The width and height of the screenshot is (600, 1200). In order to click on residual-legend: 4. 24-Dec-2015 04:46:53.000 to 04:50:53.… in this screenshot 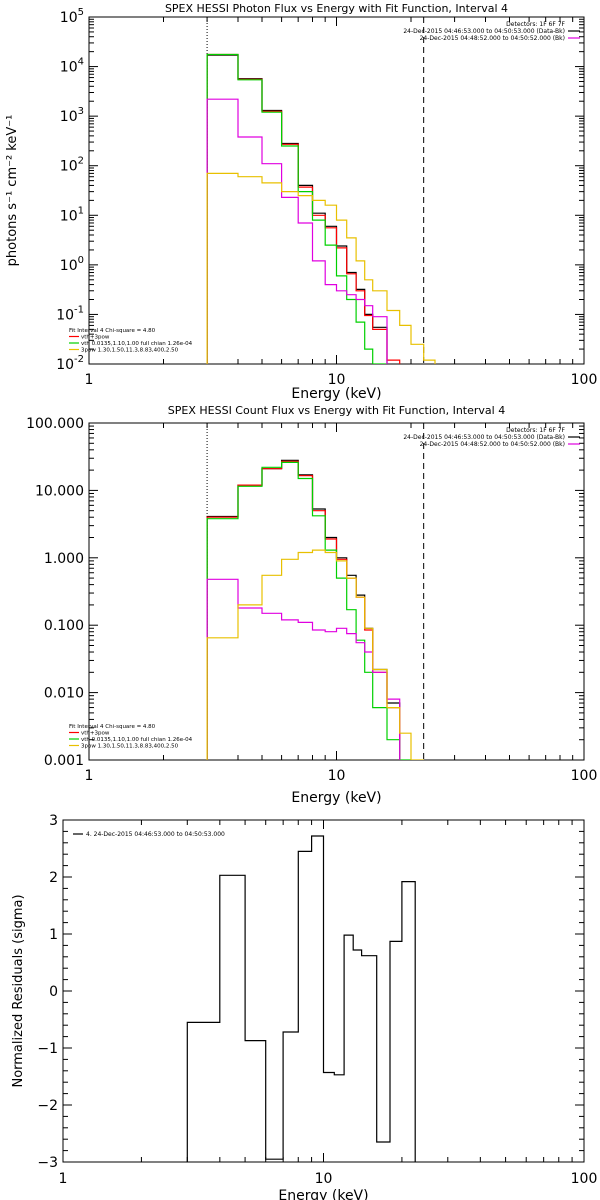, I will do `click(149, 834)`.